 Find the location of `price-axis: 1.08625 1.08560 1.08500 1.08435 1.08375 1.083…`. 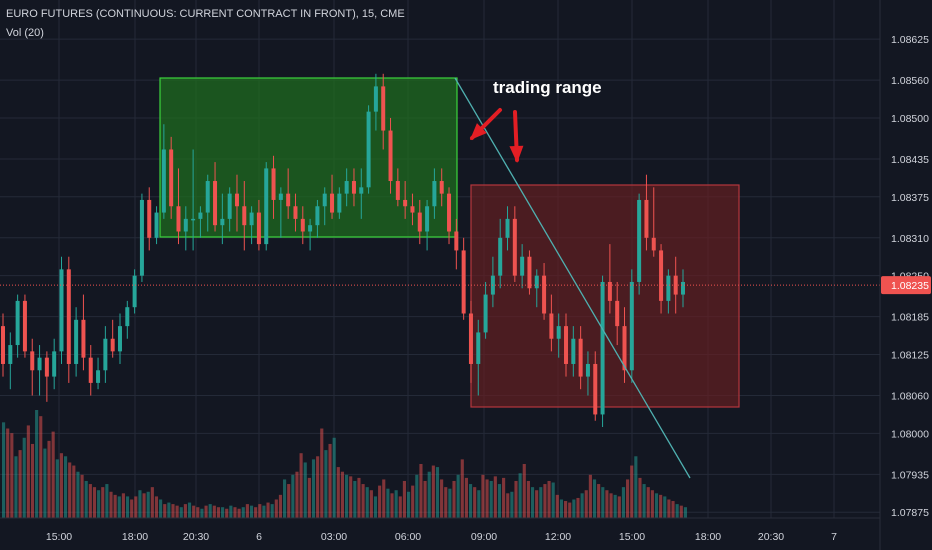

price-axis: 1.08625 1.08560 1.08500 1.08435 1.08375 1.083… is located at coordinates (905, 275).